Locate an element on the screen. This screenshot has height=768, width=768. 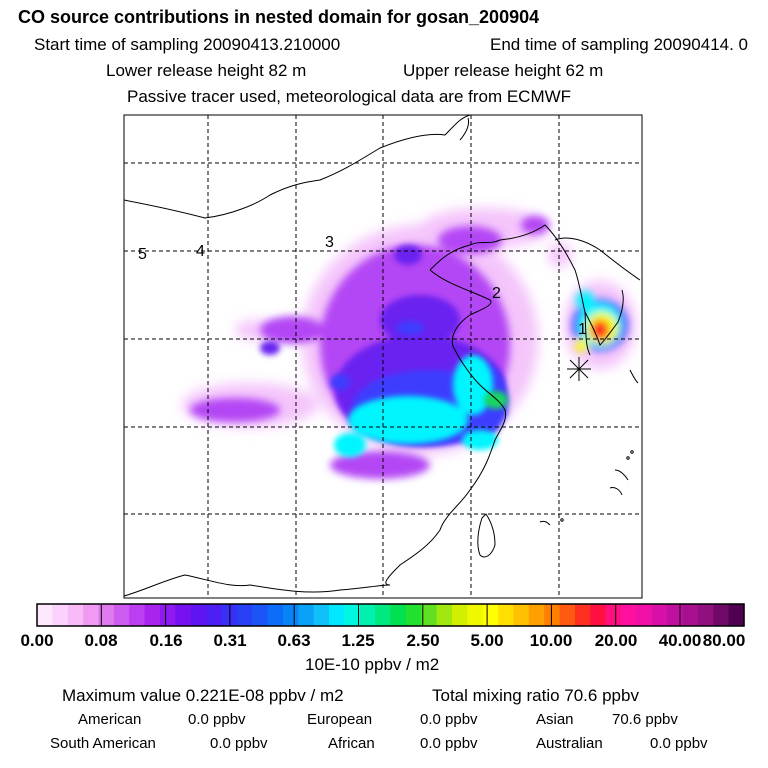
colorbar-tick: 0.08 is located at coordinates (101, 640).